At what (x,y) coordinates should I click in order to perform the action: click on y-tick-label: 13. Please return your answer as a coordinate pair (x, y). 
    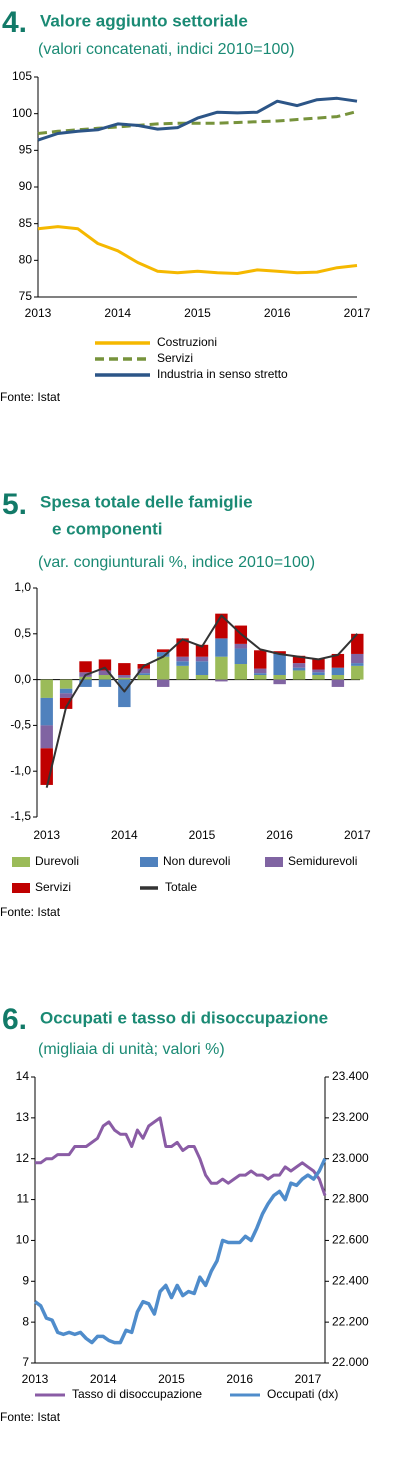
    Looking at the image, I should click on (23, 1117).